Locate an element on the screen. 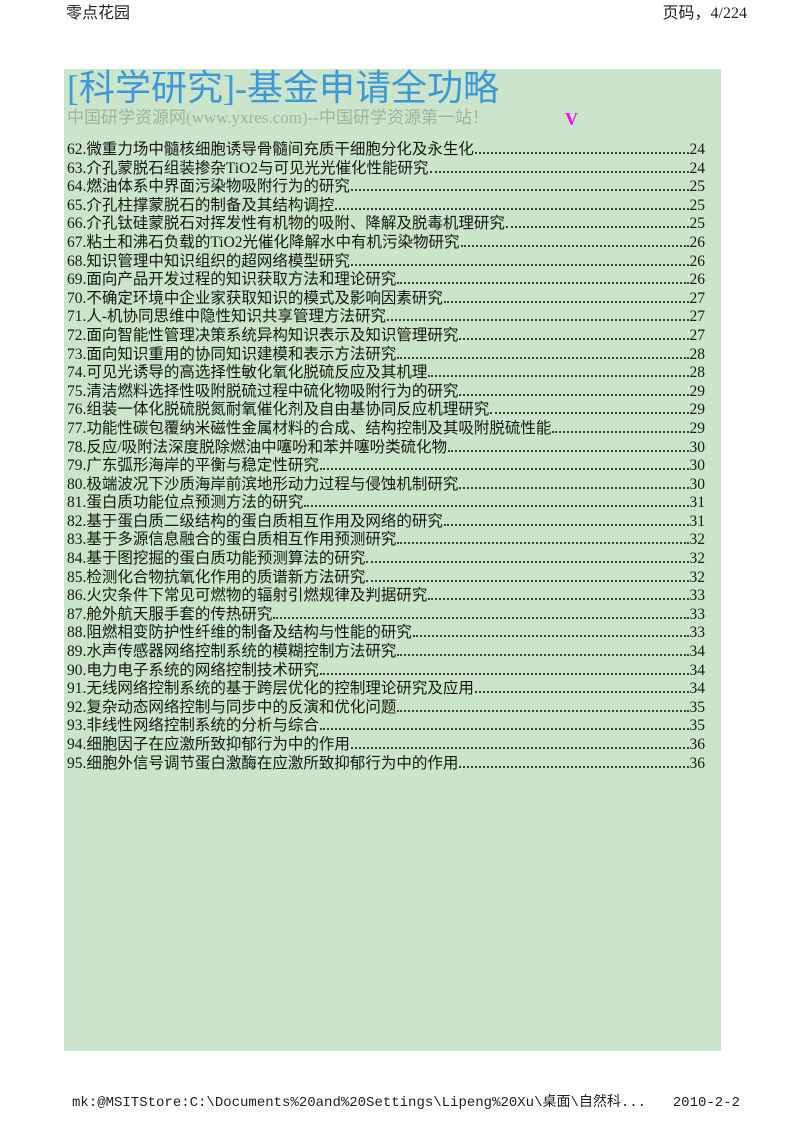 The height and width of the screenshot is (1122, 793). toc-entry: 63.介孔蒙脱石组装掺杂TiO2与可见光光催化性能研究 24 is located at coordinates (386, 169).